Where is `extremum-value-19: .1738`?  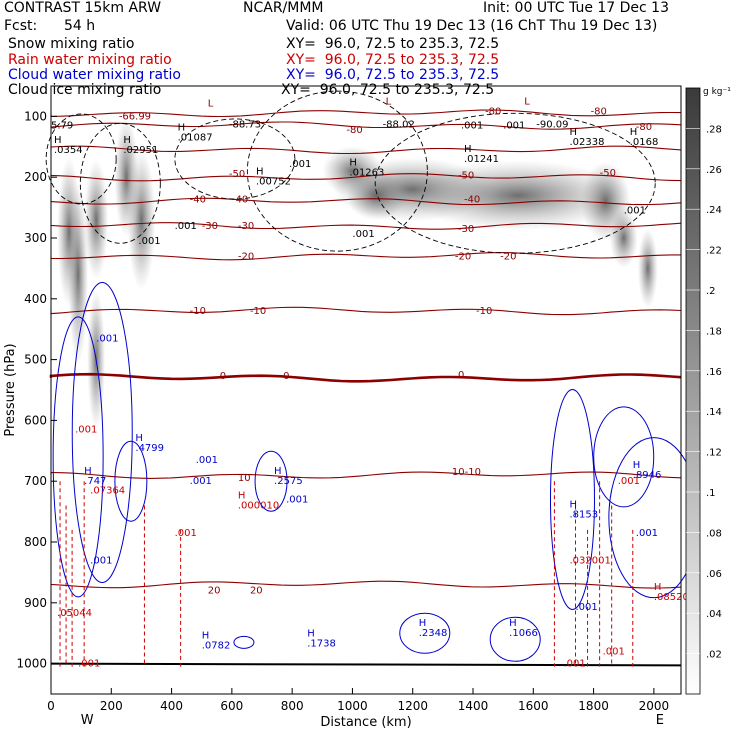
extremum-value-19: .1738 is located at coordinates (321, 644).